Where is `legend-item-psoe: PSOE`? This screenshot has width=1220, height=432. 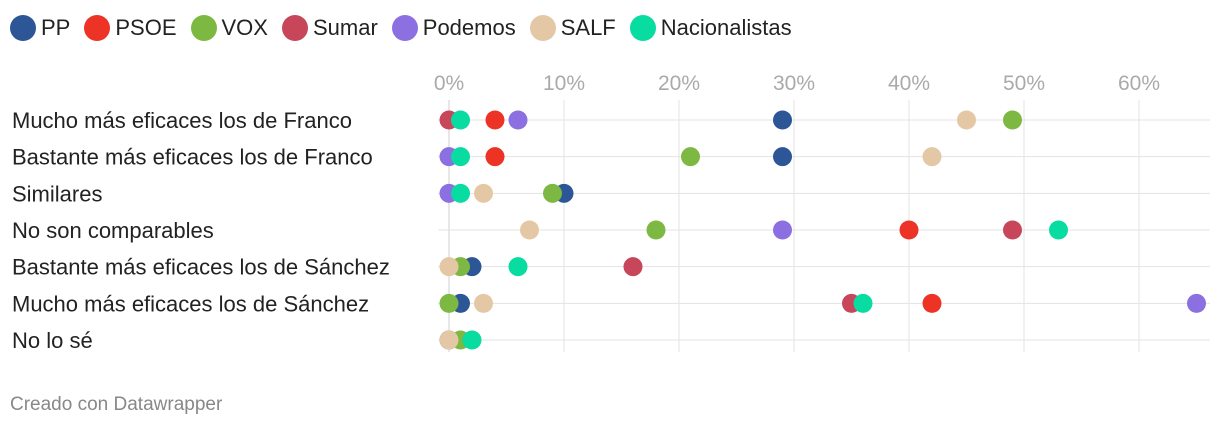
legend-item-psoe: PSOE is located at coordinates (130, 28).